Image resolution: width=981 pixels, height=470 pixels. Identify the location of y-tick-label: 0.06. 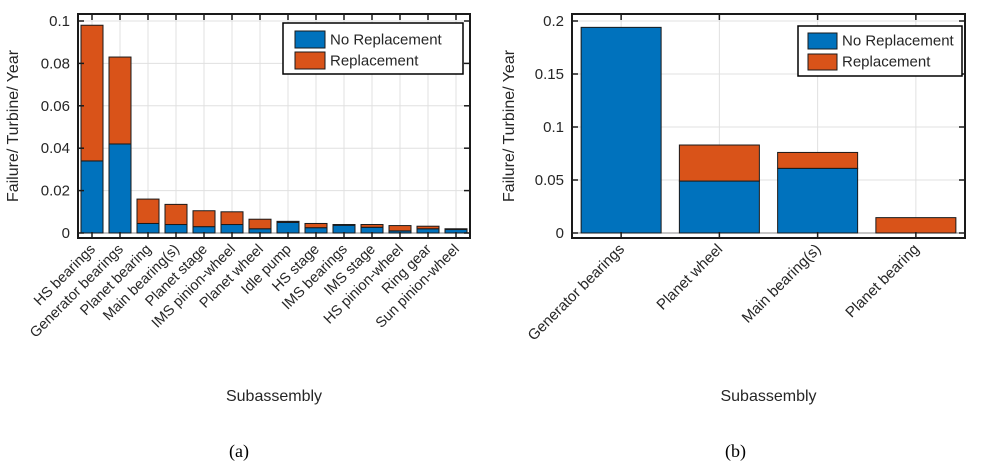
(55, 106).